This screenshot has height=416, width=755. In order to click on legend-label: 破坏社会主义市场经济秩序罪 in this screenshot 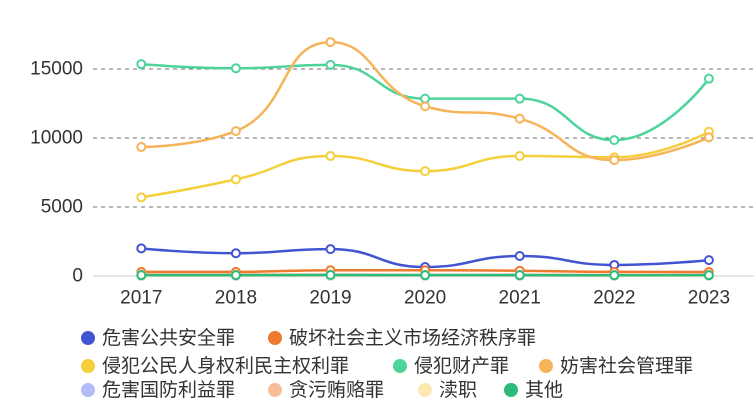, I will do `click(413, 338)`.